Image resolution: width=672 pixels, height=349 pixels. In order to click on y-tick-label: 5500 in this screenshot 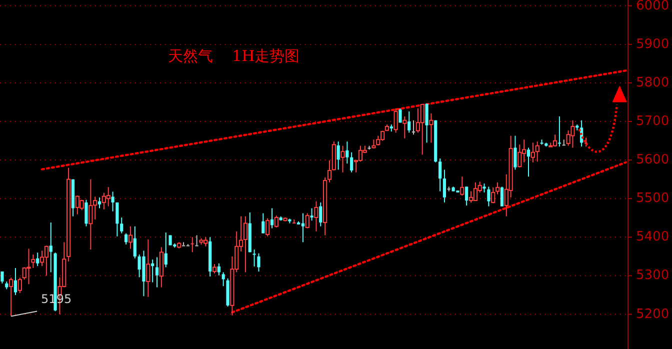, I will do `click(653, 198)`.